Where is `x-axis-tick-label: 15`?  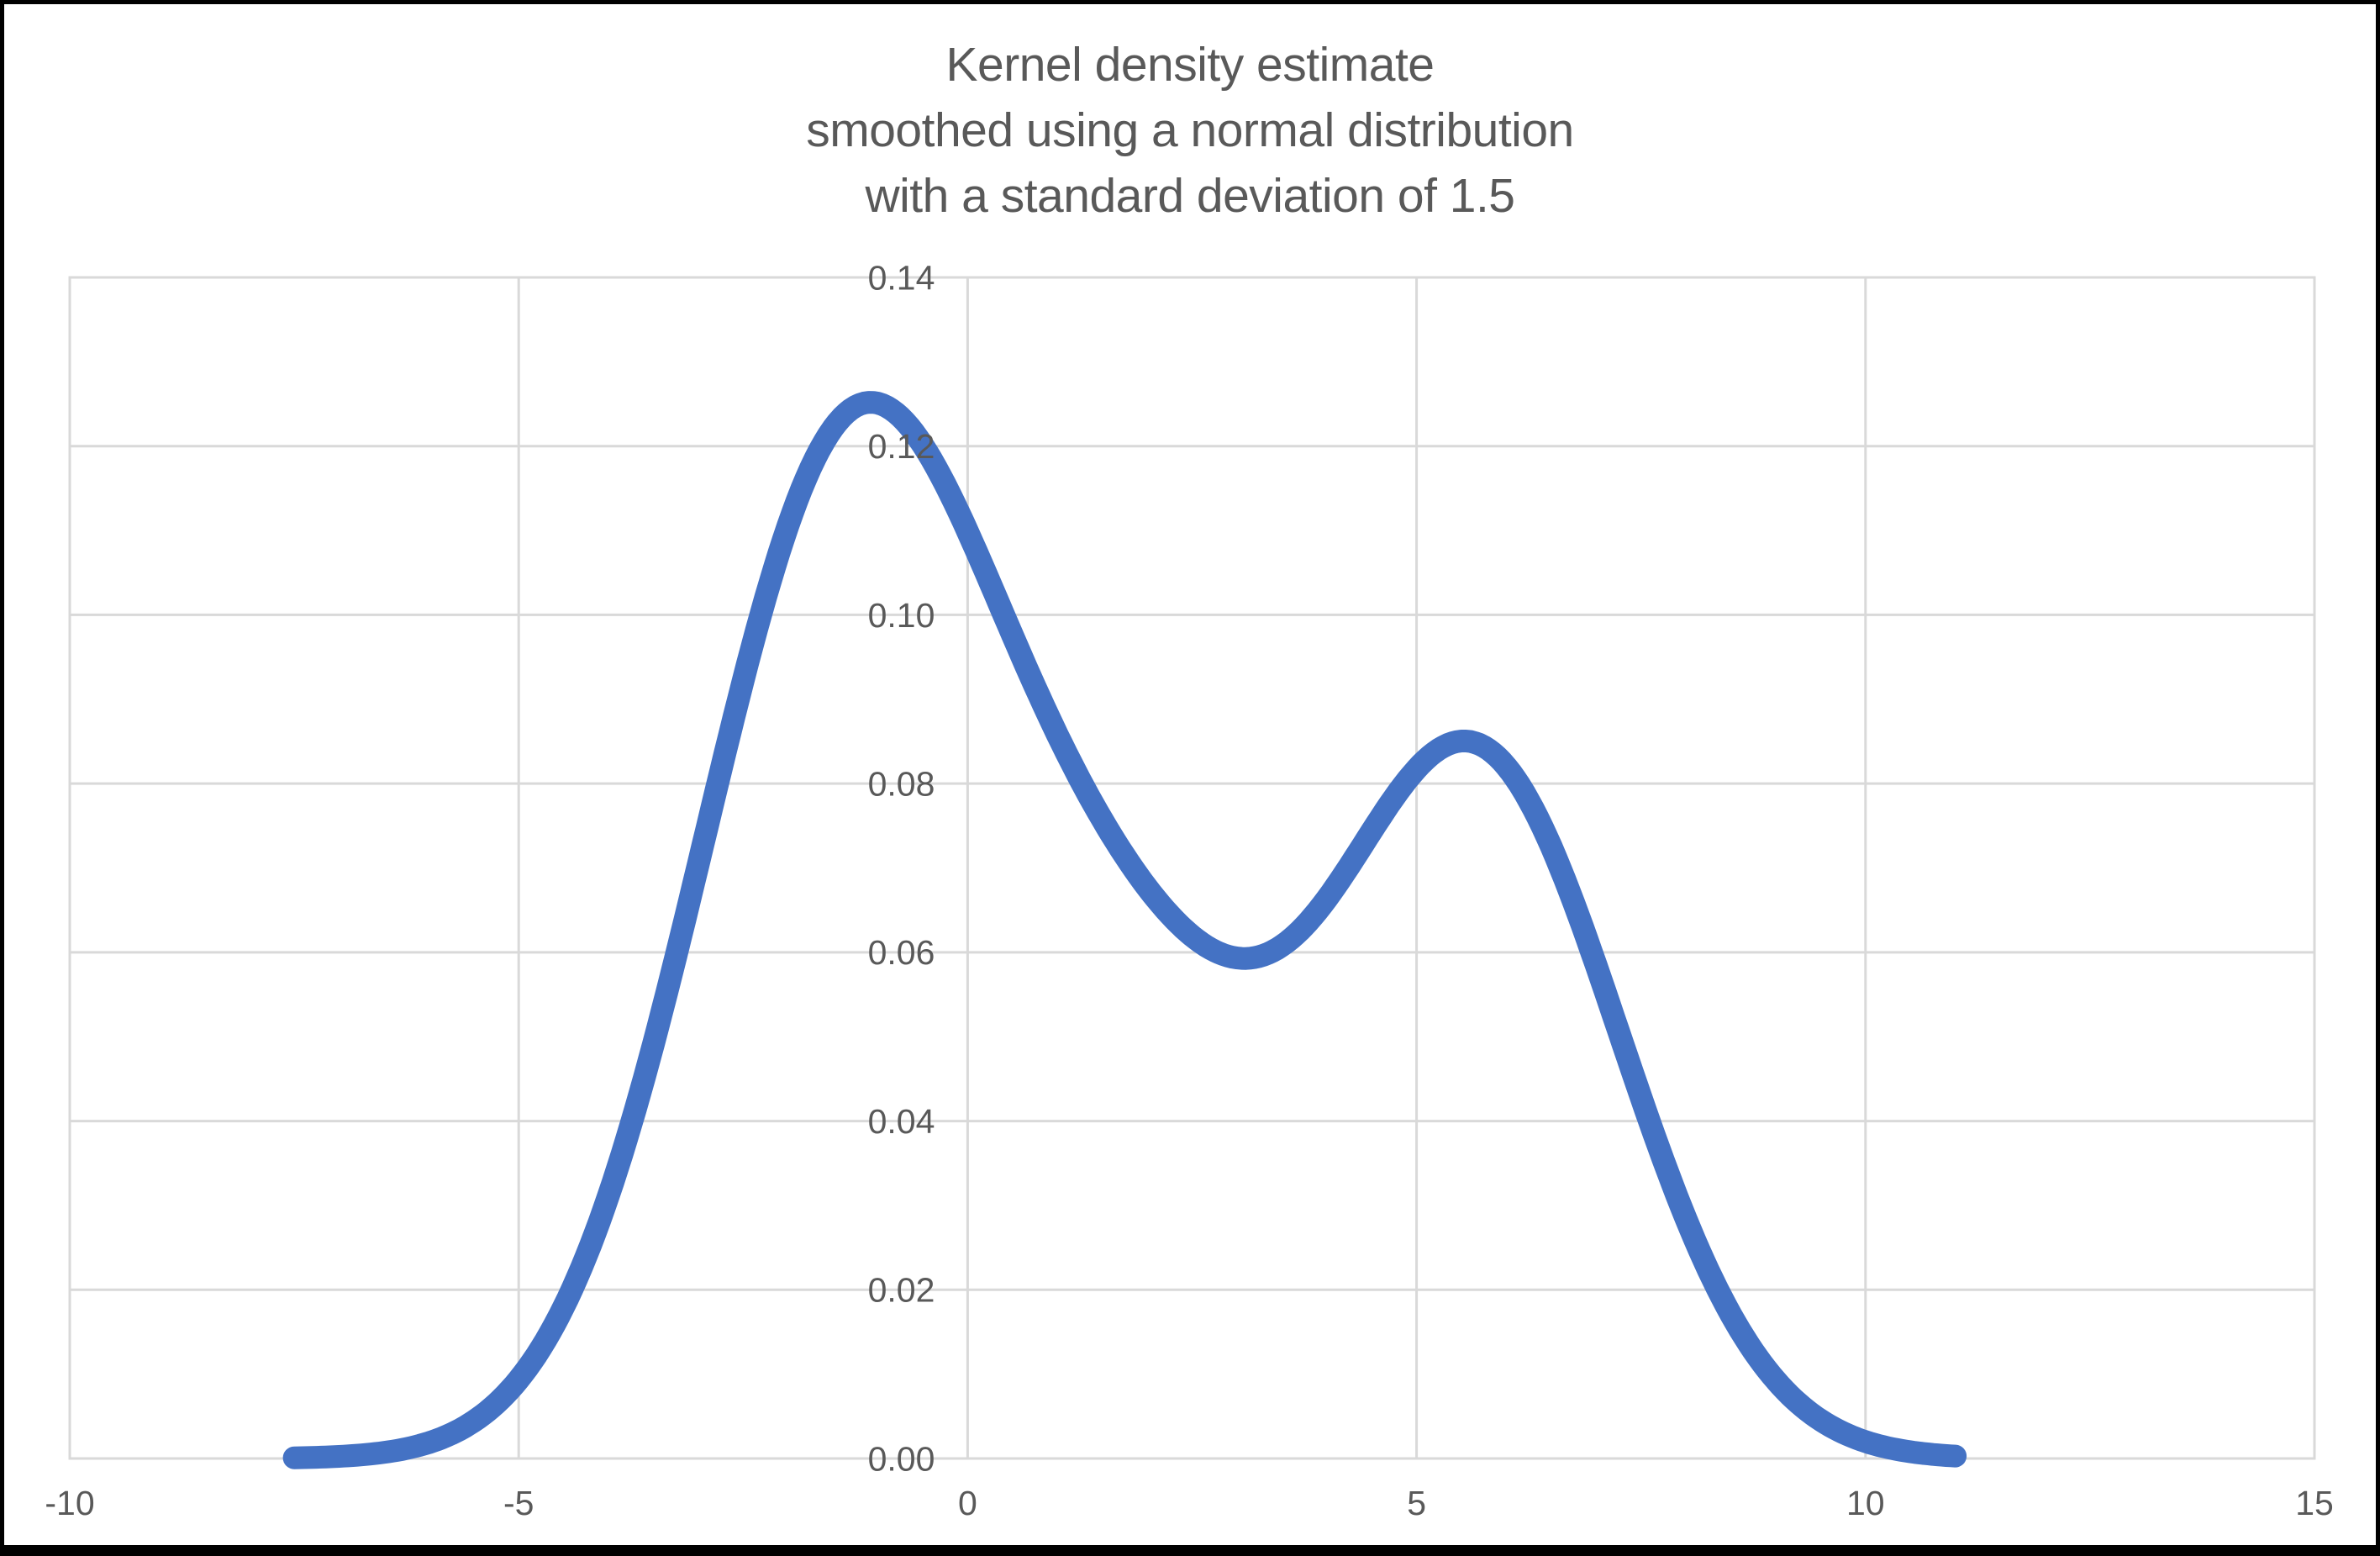
x-axis-tick-label: 15 is located at coordinates (2314, 1503).